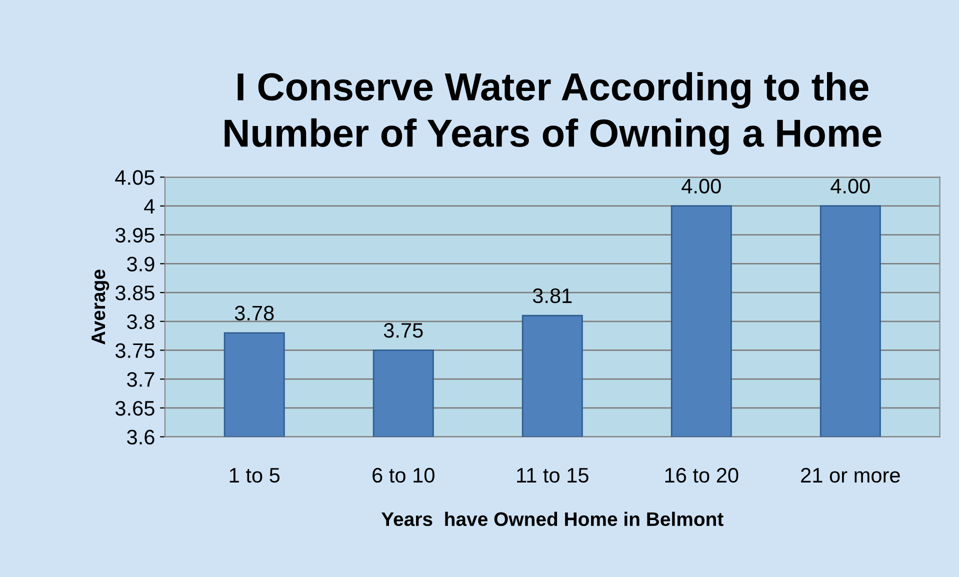 This screenshot has height=577, width=959. What do you see at coordinates (140, 379) in the screenshot?
I see `y-tick-label: 3.7` at bounding box center [140, 379].